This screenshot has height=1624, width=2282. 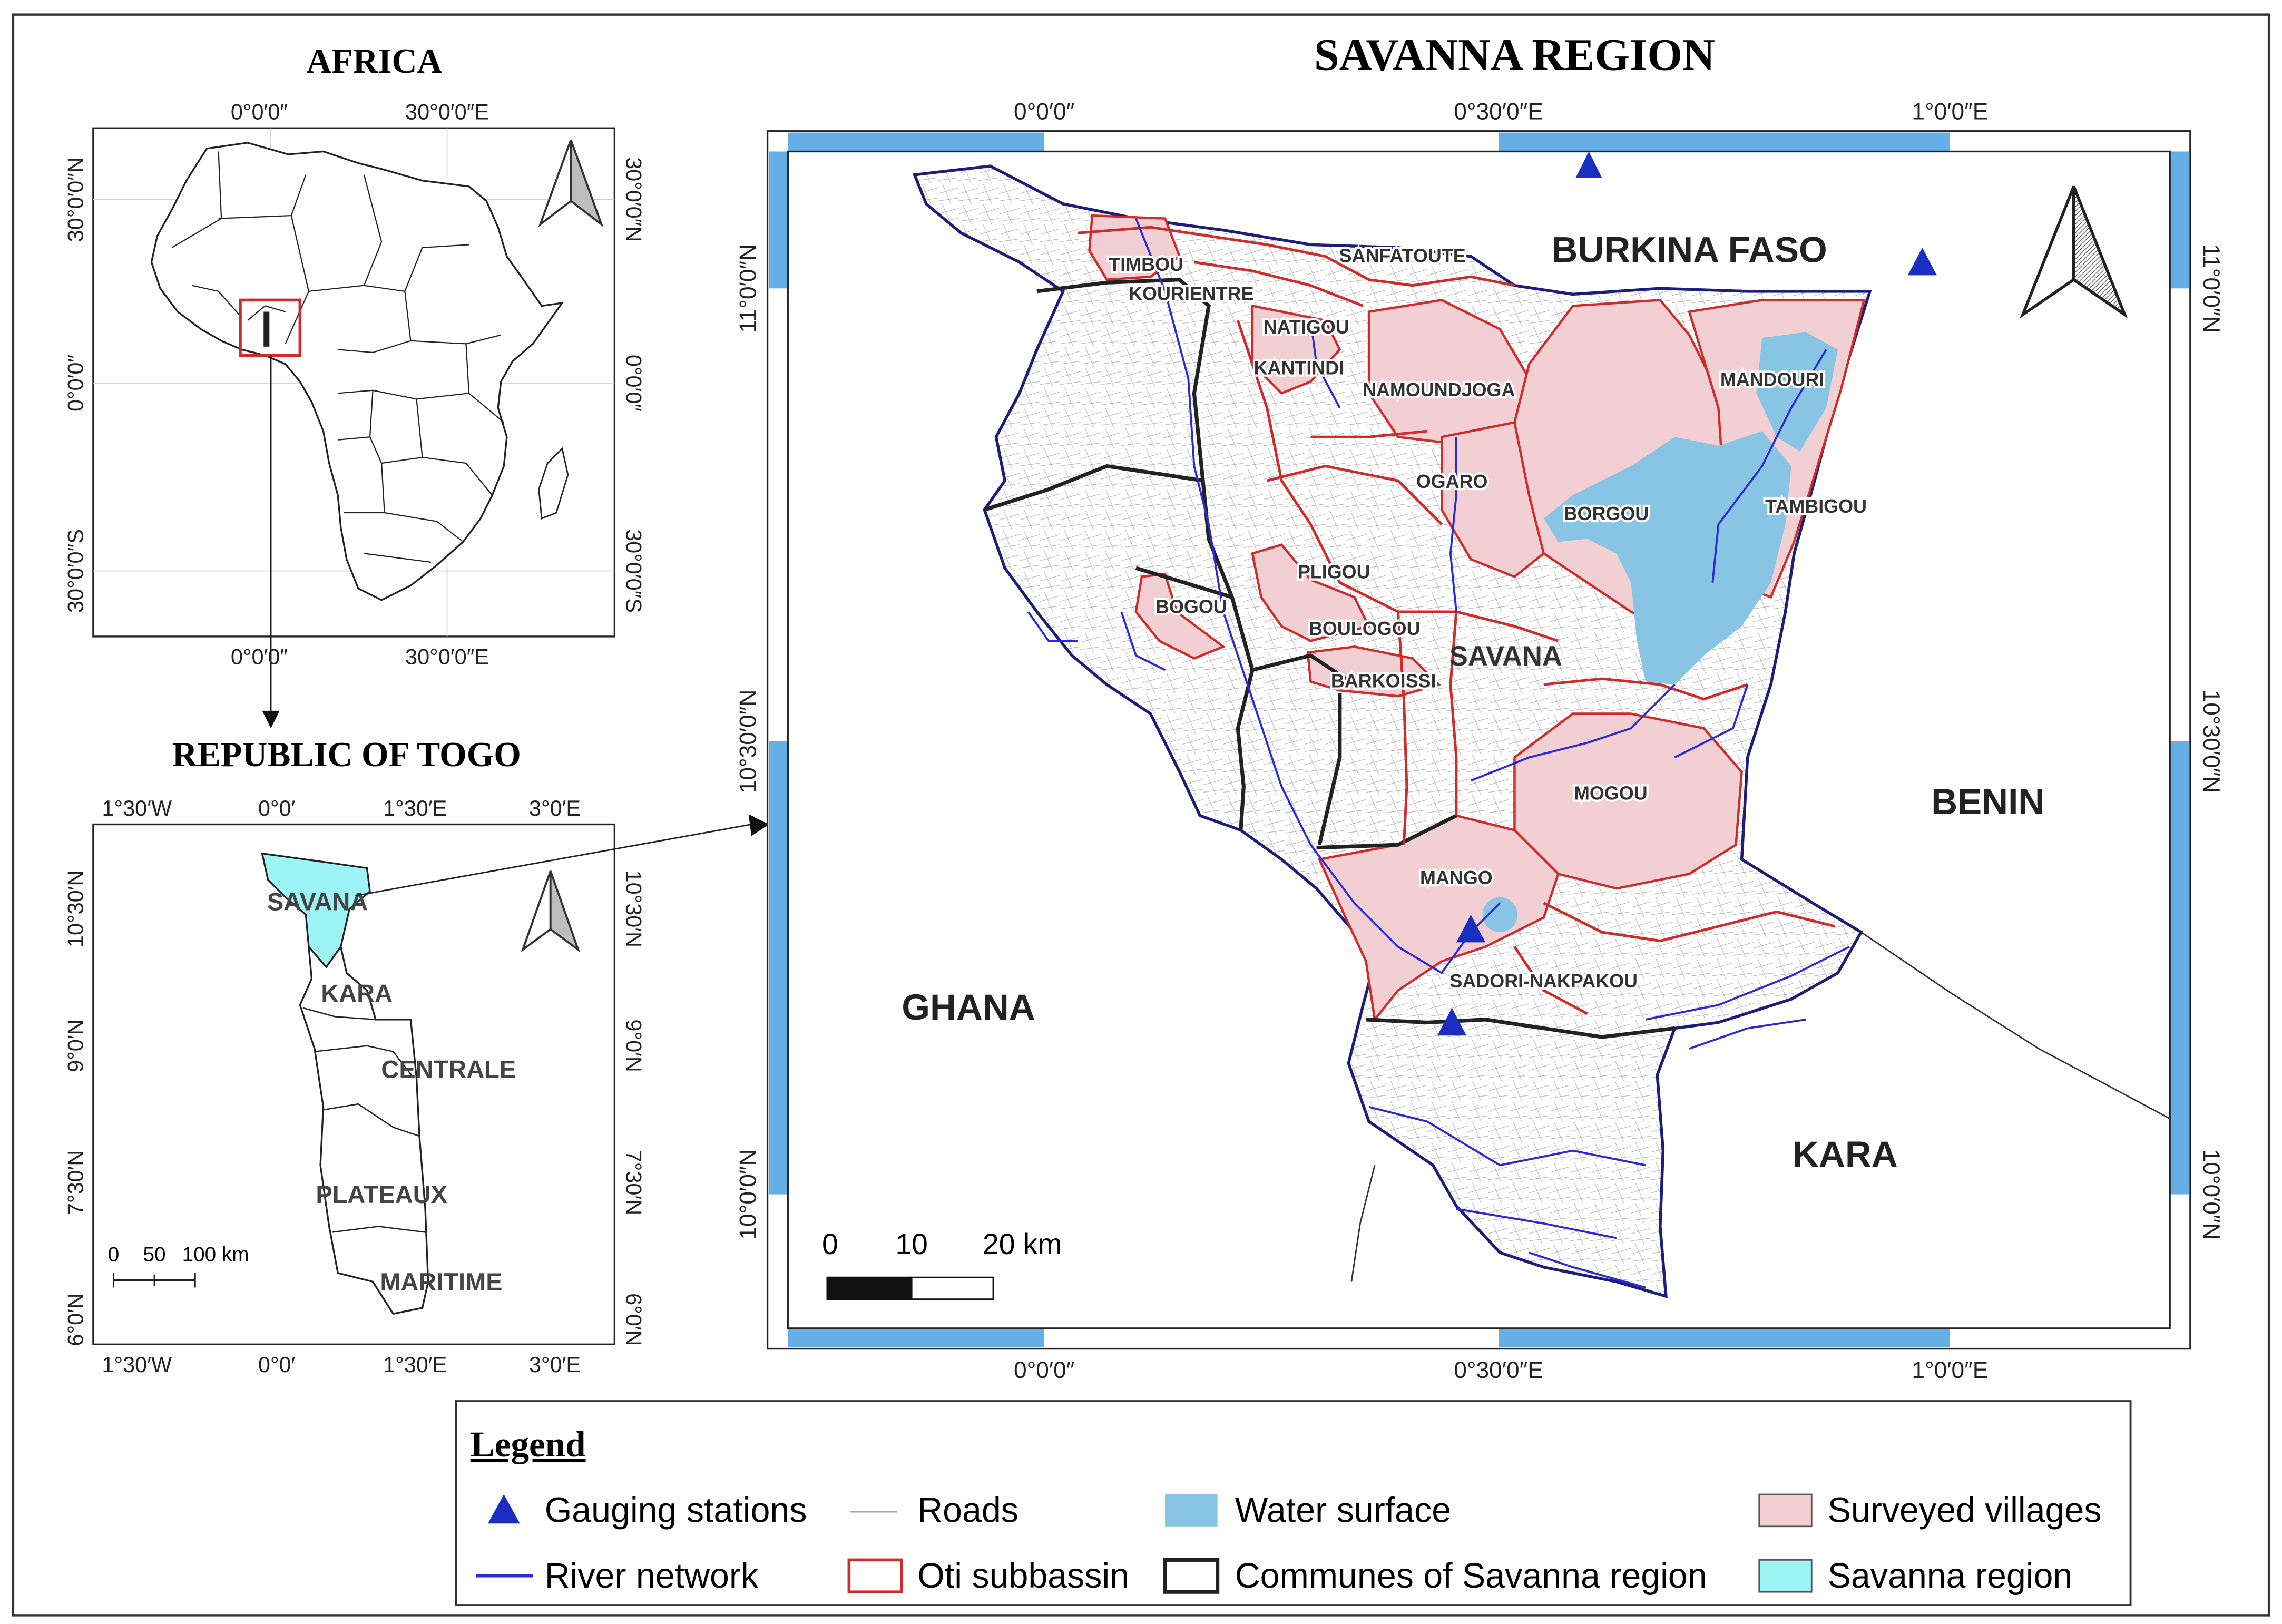 What do you see at coordinates (676, 1510) in the screenshot?
I see `legend-item: Gauging stations` at bounding box center [676, 1510].